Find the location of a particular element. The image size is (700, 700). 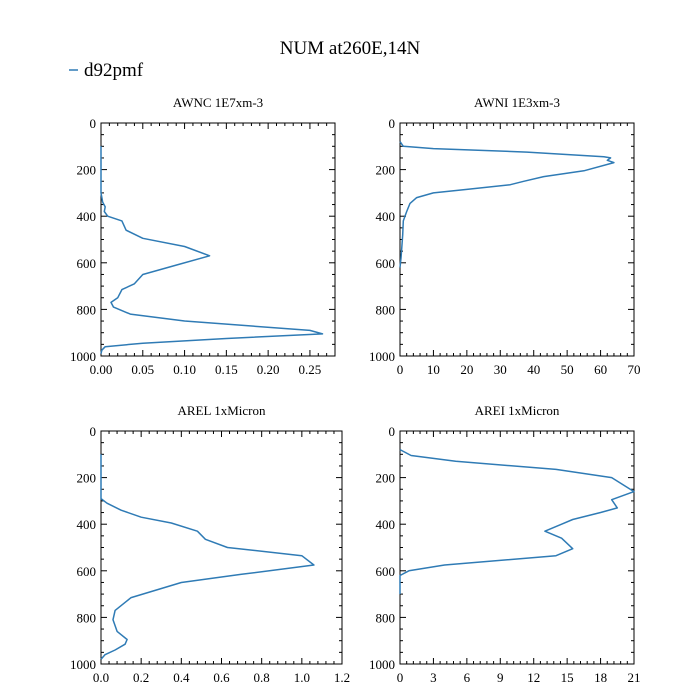

x-tick-label: 15 is located at coordinates (567, 677).